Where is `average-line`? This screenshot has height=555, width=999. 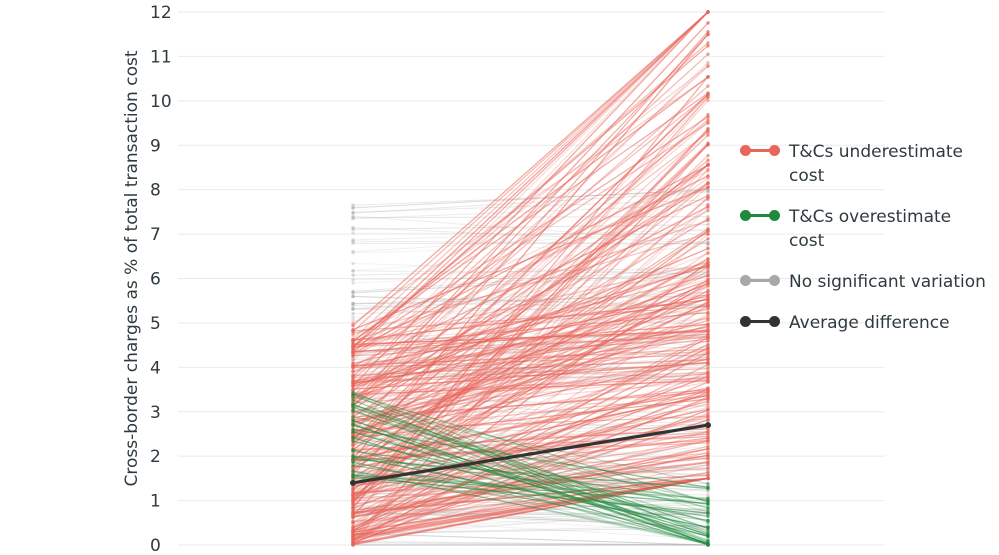 average-line is located at coordinates (530, 454).